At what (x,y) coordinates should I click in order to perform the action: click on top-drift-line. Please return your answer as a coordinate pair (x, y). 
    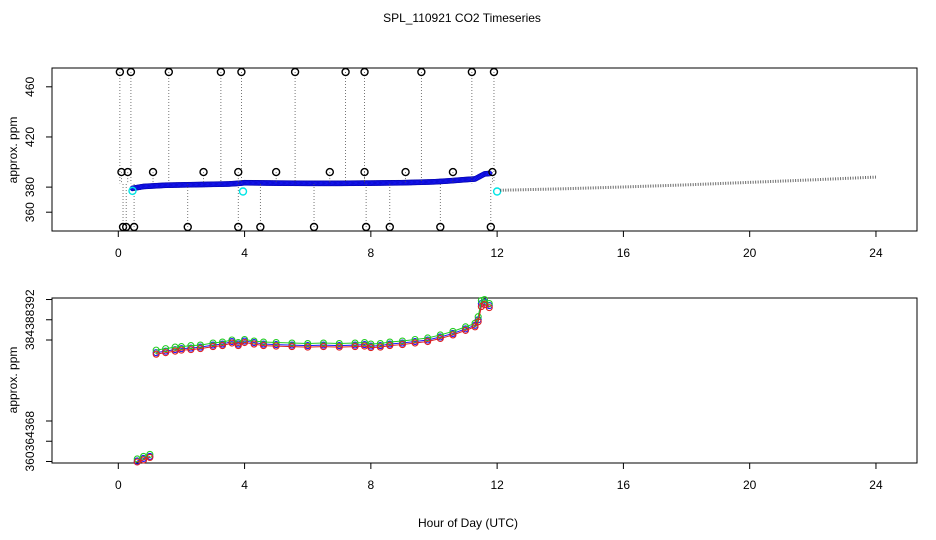
    Looking at the image, I should click on (688, 183).